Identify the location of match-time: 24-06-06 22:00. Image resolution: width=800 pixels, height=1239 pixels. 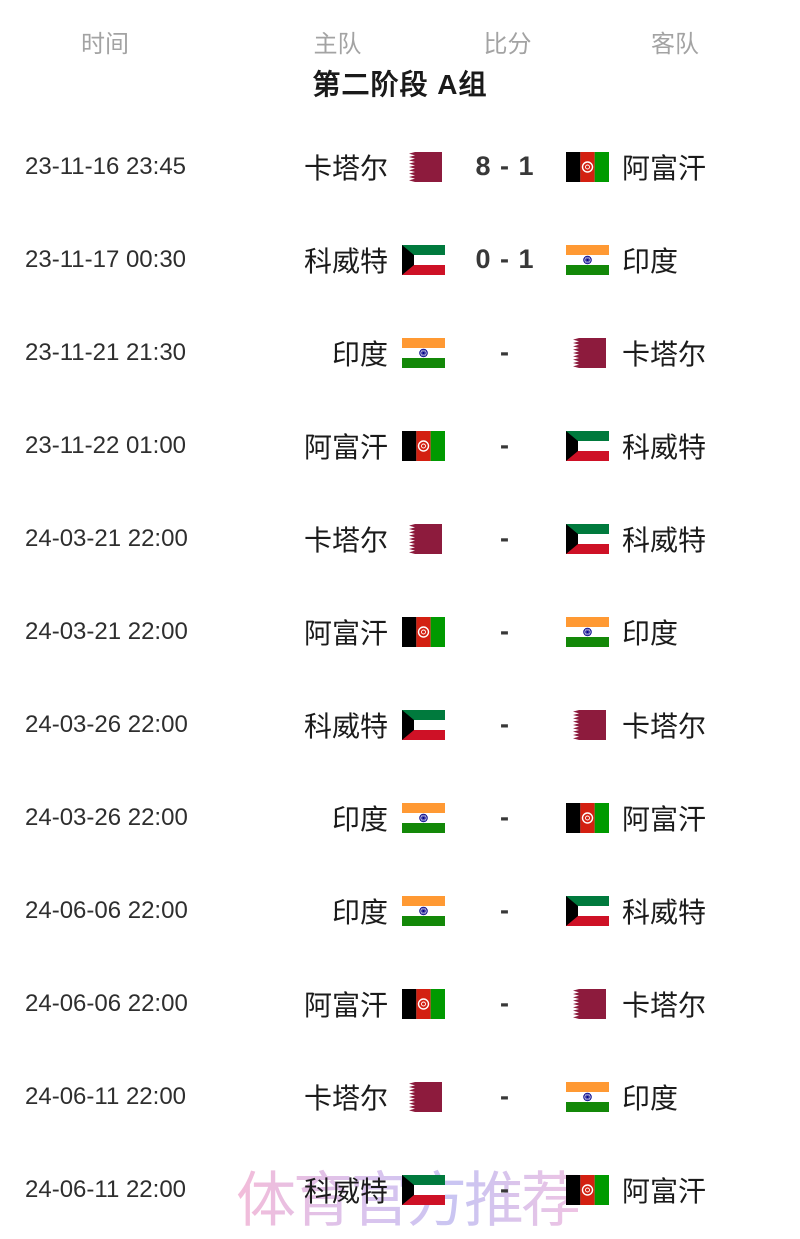
(106, 1003).